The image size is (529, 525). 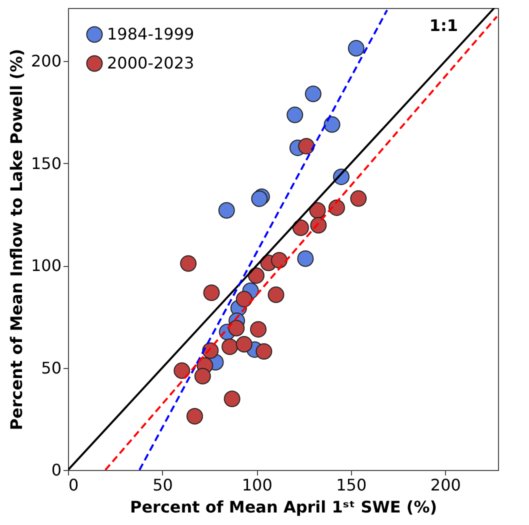 I want to click on y-tick-label: 150, so click(x=46, y=163).